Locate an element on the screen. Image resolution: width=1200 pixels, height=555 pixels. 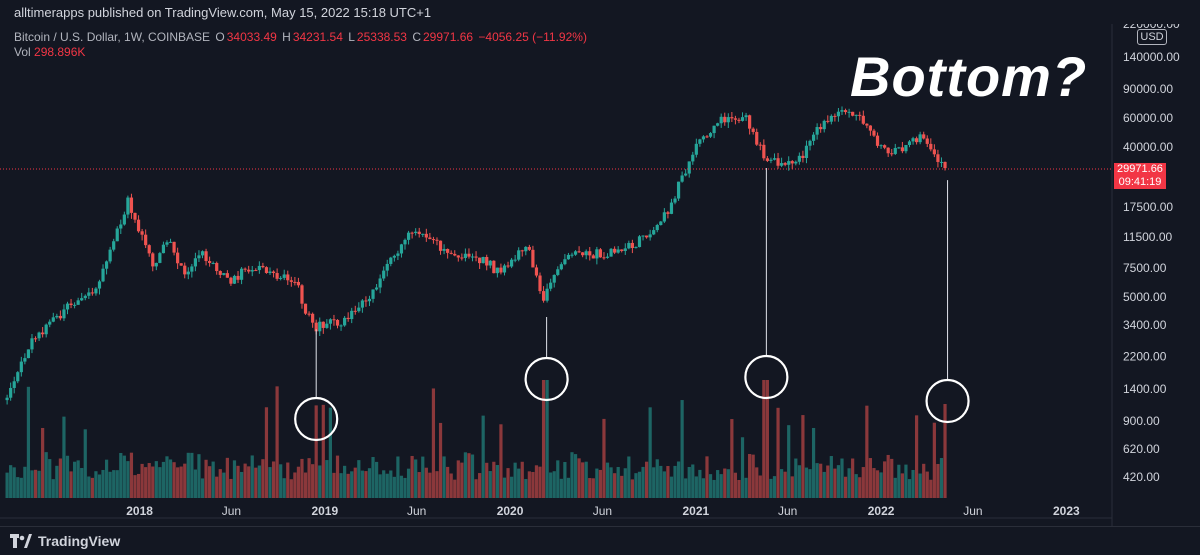
symbol-name: Bitcoin / U.S. Dollar, 1W, COINBASE is located at coordinates (112, 37).